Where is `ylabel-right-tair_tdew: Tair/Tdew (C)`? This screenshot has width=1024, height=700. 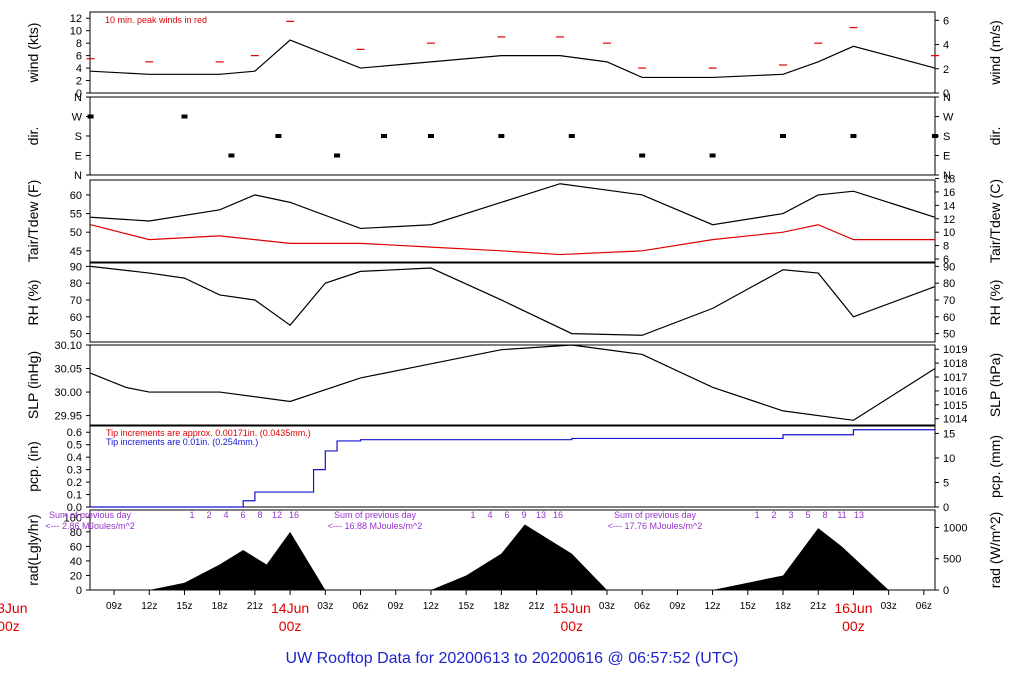 ylabel-right-tair_tdew: Tair/Tdew (C) is located at coordinates (995, 221).